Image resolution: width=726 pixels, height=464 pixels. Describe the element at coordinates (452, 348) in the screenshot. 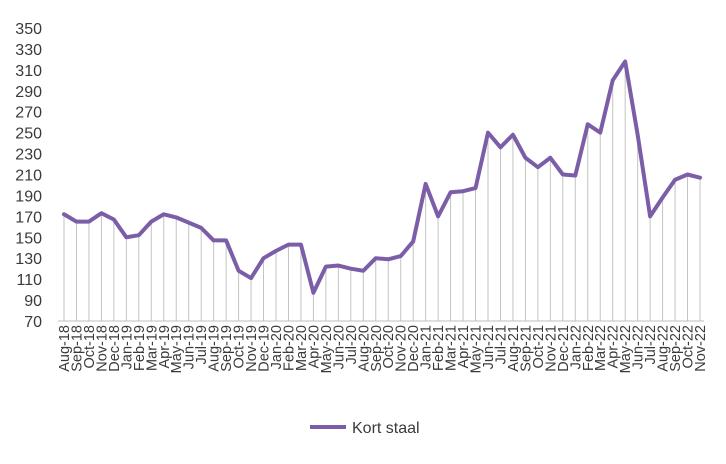

I see `x-tick-label: Mar-21` at that location.